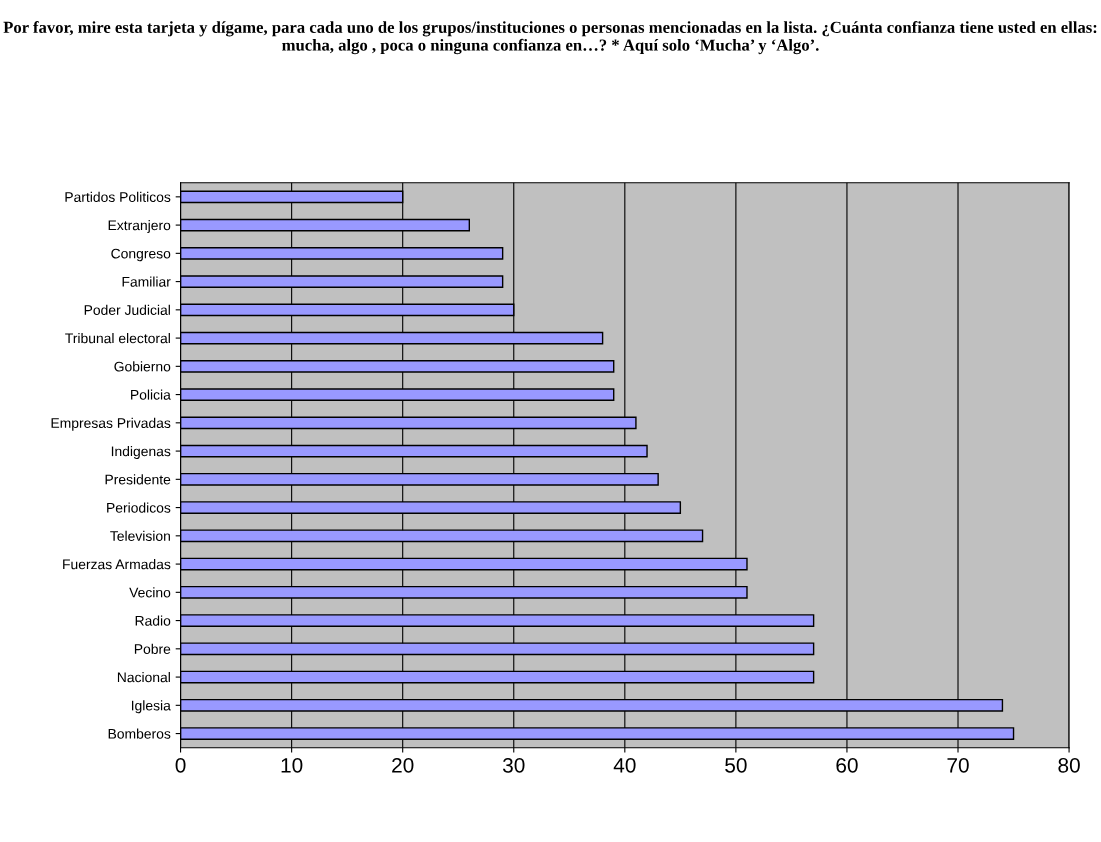 The image size is (1101, 842). I want to click on y-tick-label: Congreso, so click(141, 255).